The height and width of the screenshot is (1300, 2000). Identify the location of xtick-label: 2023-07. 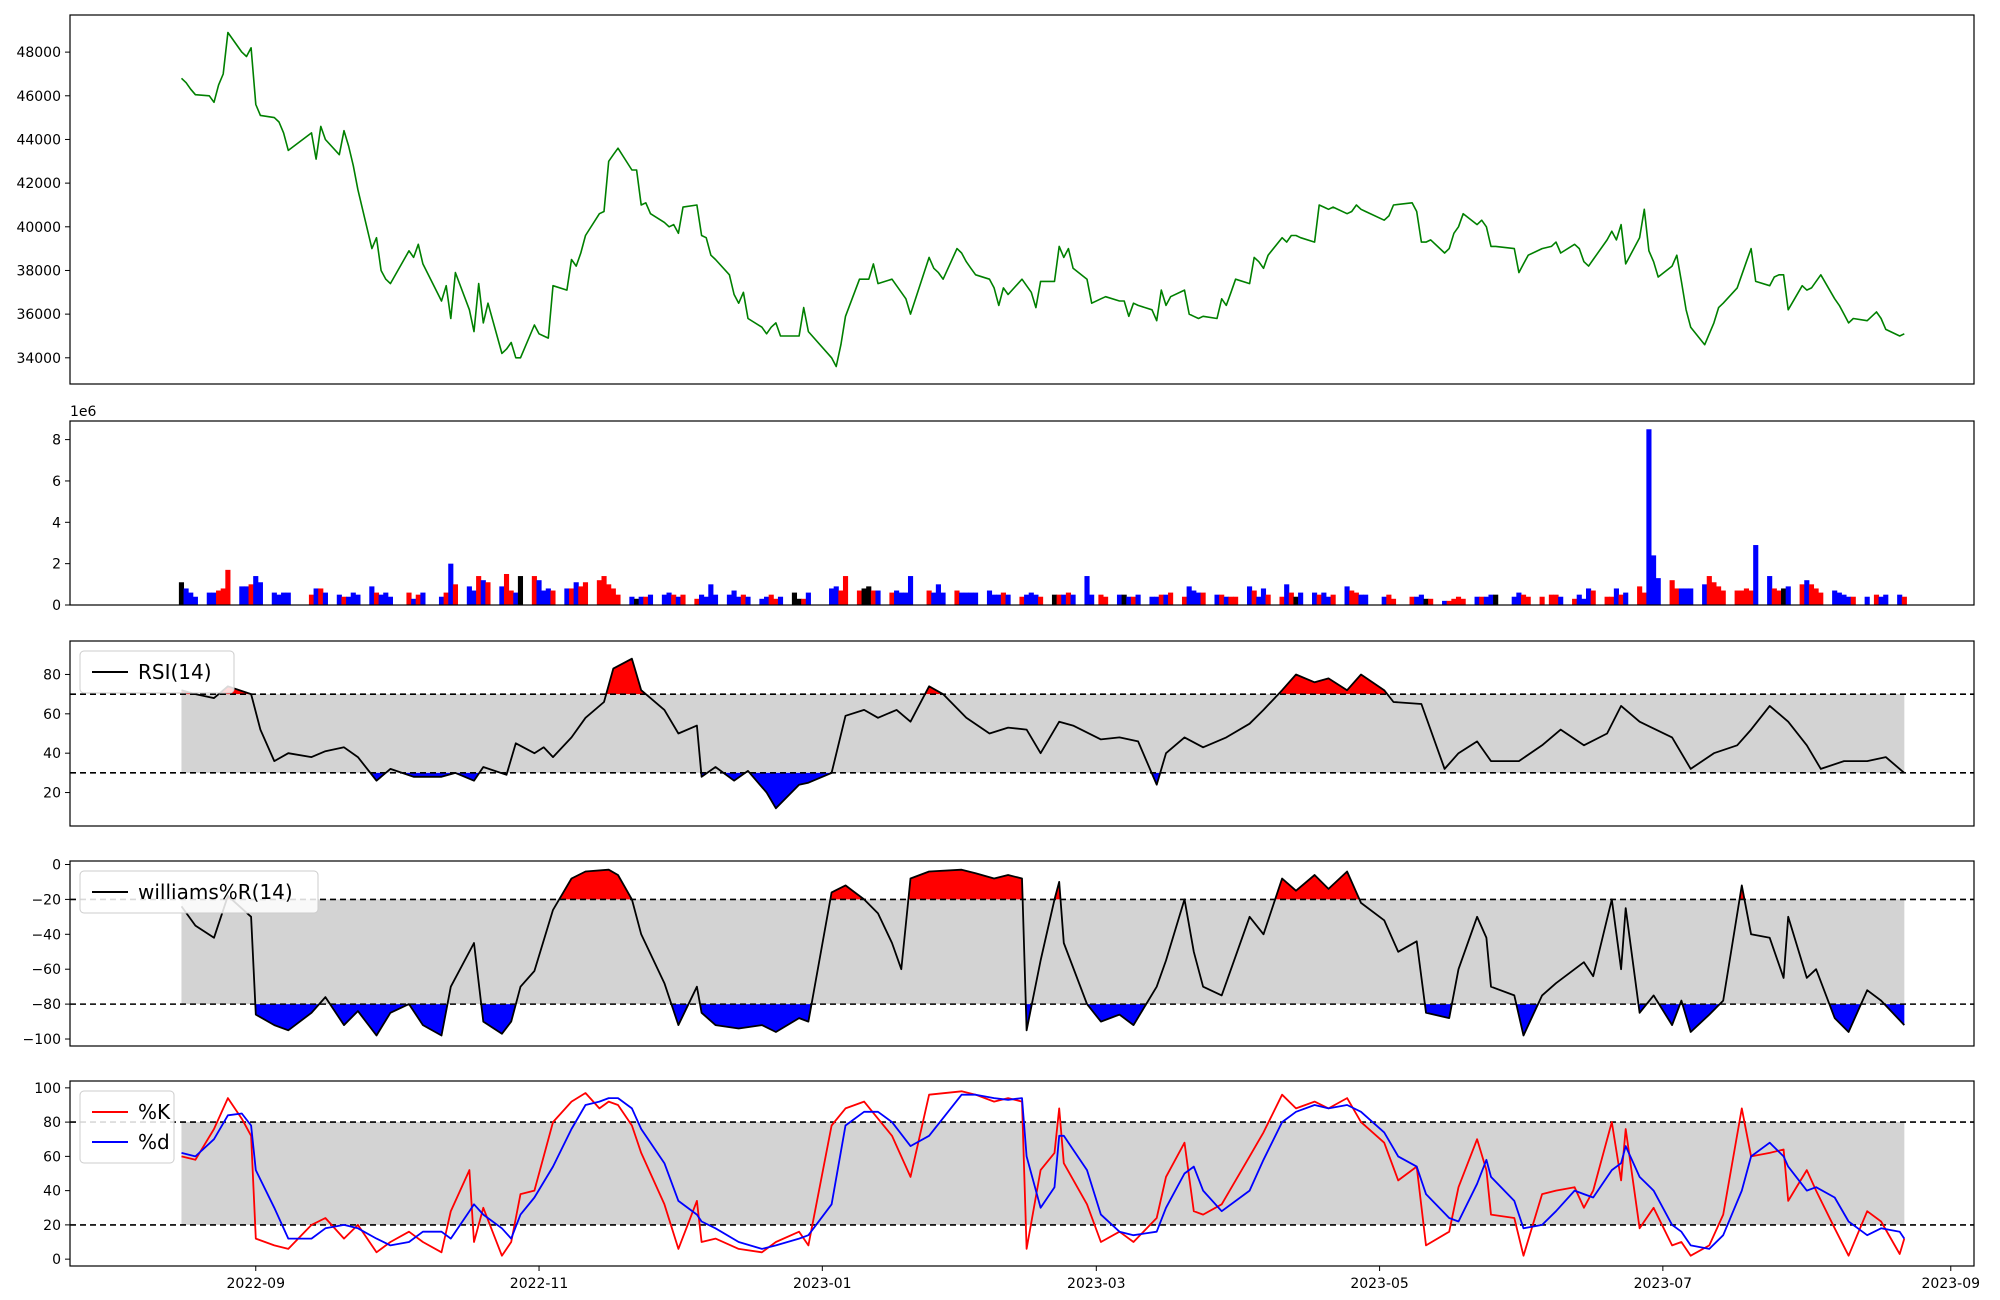
(1663, 1284).